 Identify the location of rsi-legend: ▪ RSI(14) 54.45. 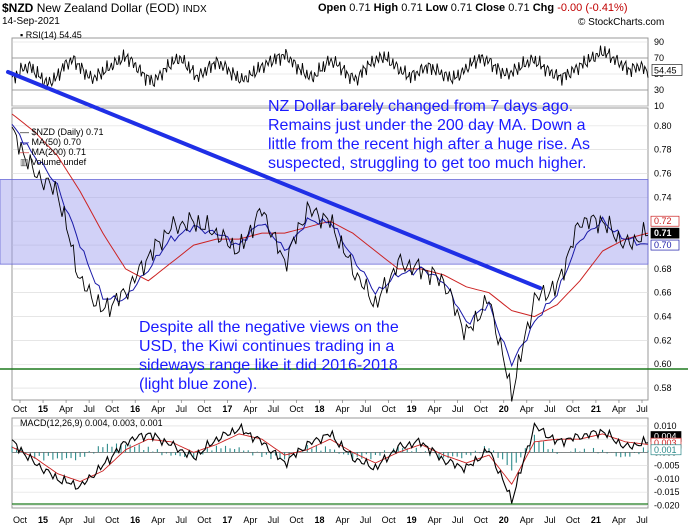
(51, 35).